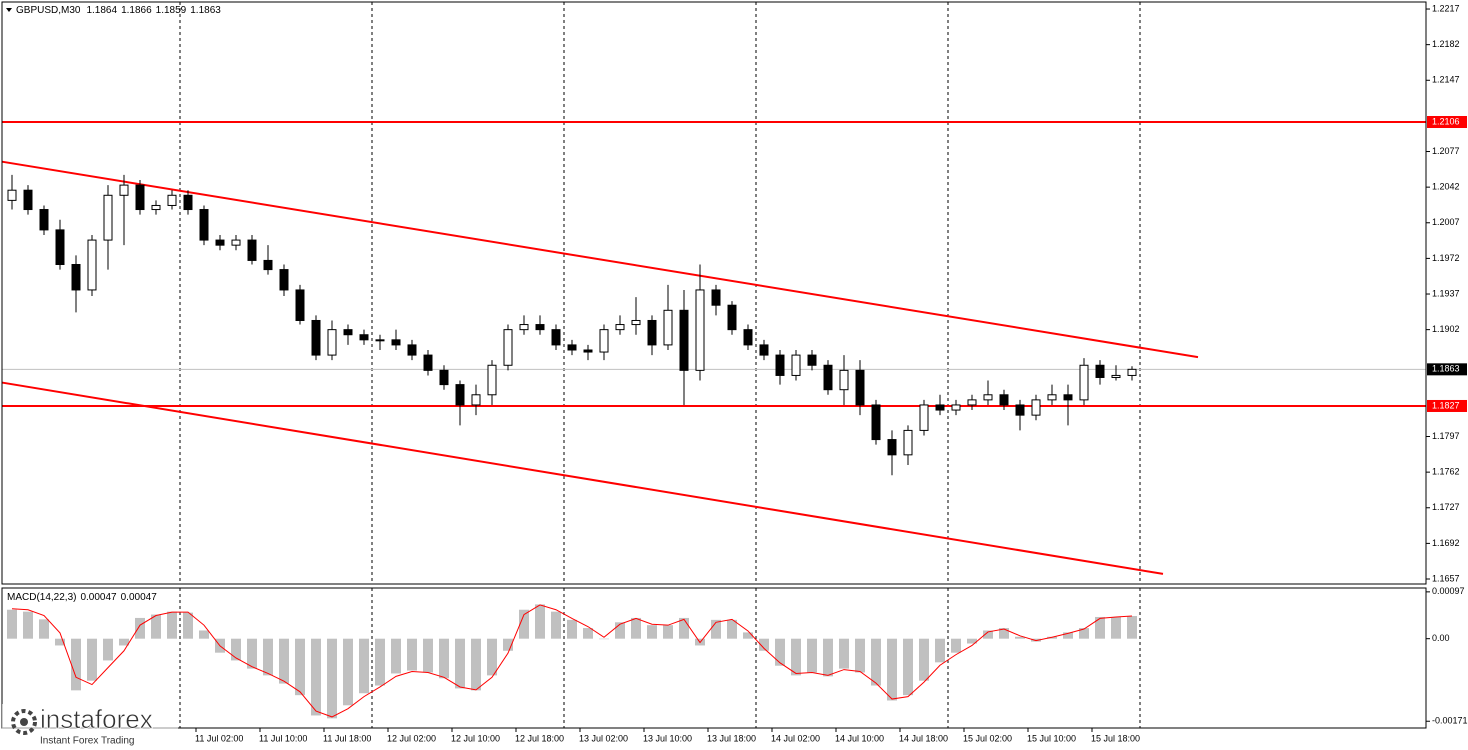  What do you see at coordinates (98, 597) in the screenshot?
I see `macd-value: 0.00047` at bounding box center [98, 597].